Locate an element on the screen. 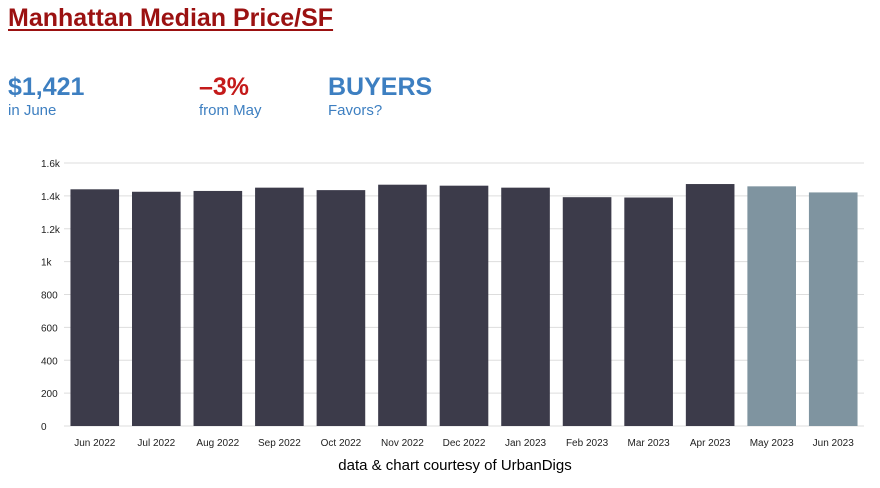 This screenshot has height=488, width=880. stat-change: –3% from May is located at coordinates (230, 96).